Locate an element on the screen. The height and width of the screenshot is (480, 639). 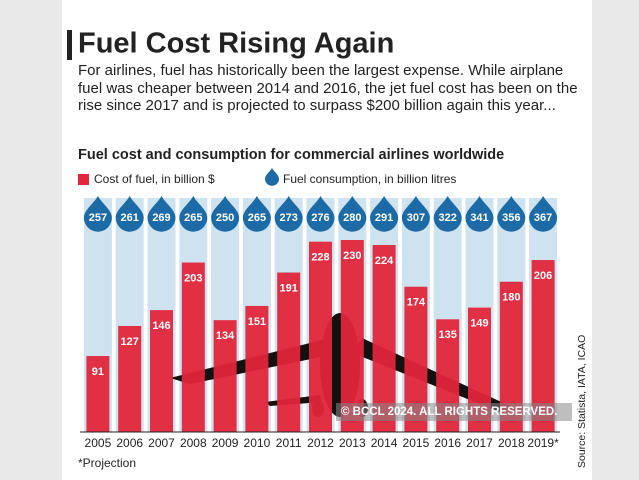
x-tick-label: 2012 is located at coordinates (320, 443).